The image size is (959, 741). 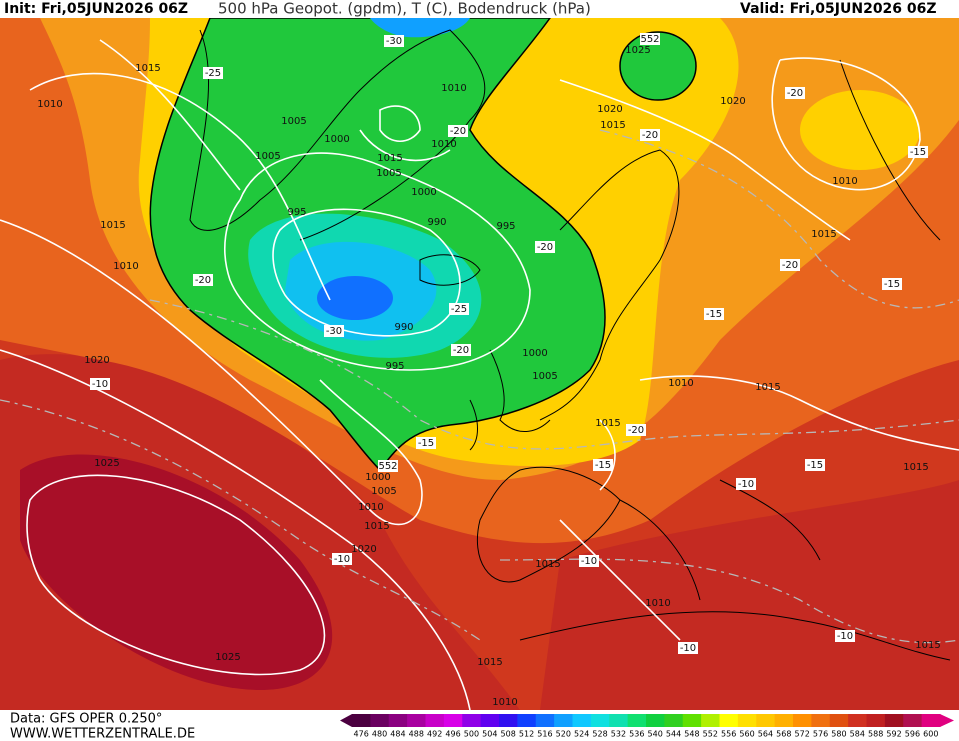 I want to click on coast-scandinavia, so click(x=609, y=285).